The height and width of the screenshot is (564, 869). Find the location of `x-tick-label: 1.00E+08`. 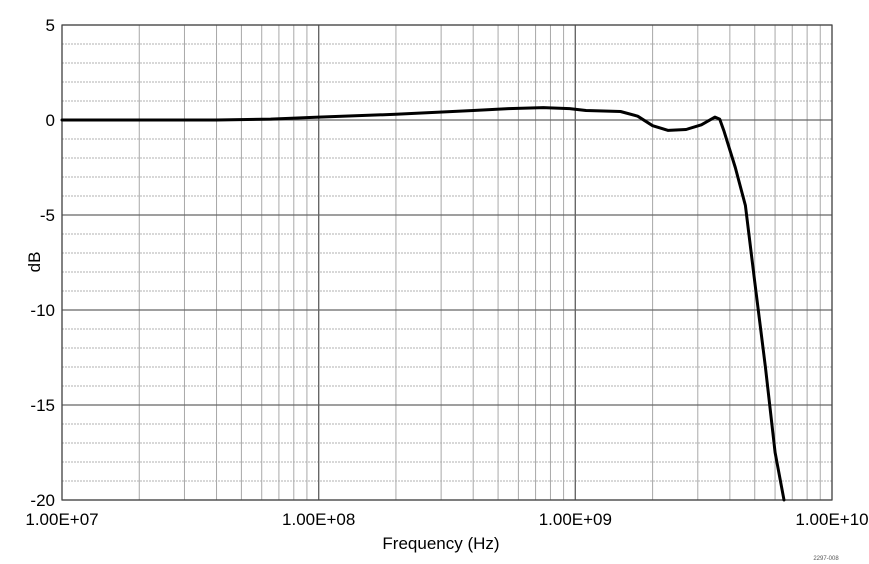

x-tick-label: 1.00E+08 is located at coordinates (318, 519).